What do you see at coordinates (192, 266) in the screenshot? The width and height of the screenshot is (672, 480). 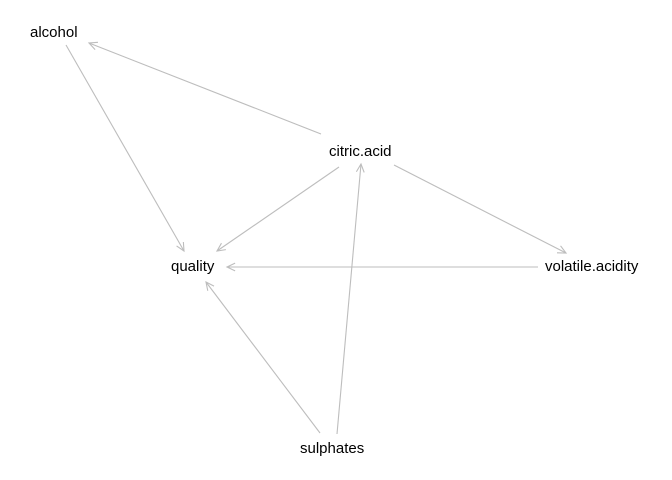 I see `node-quality: quality` at bounding box center [192, 266].